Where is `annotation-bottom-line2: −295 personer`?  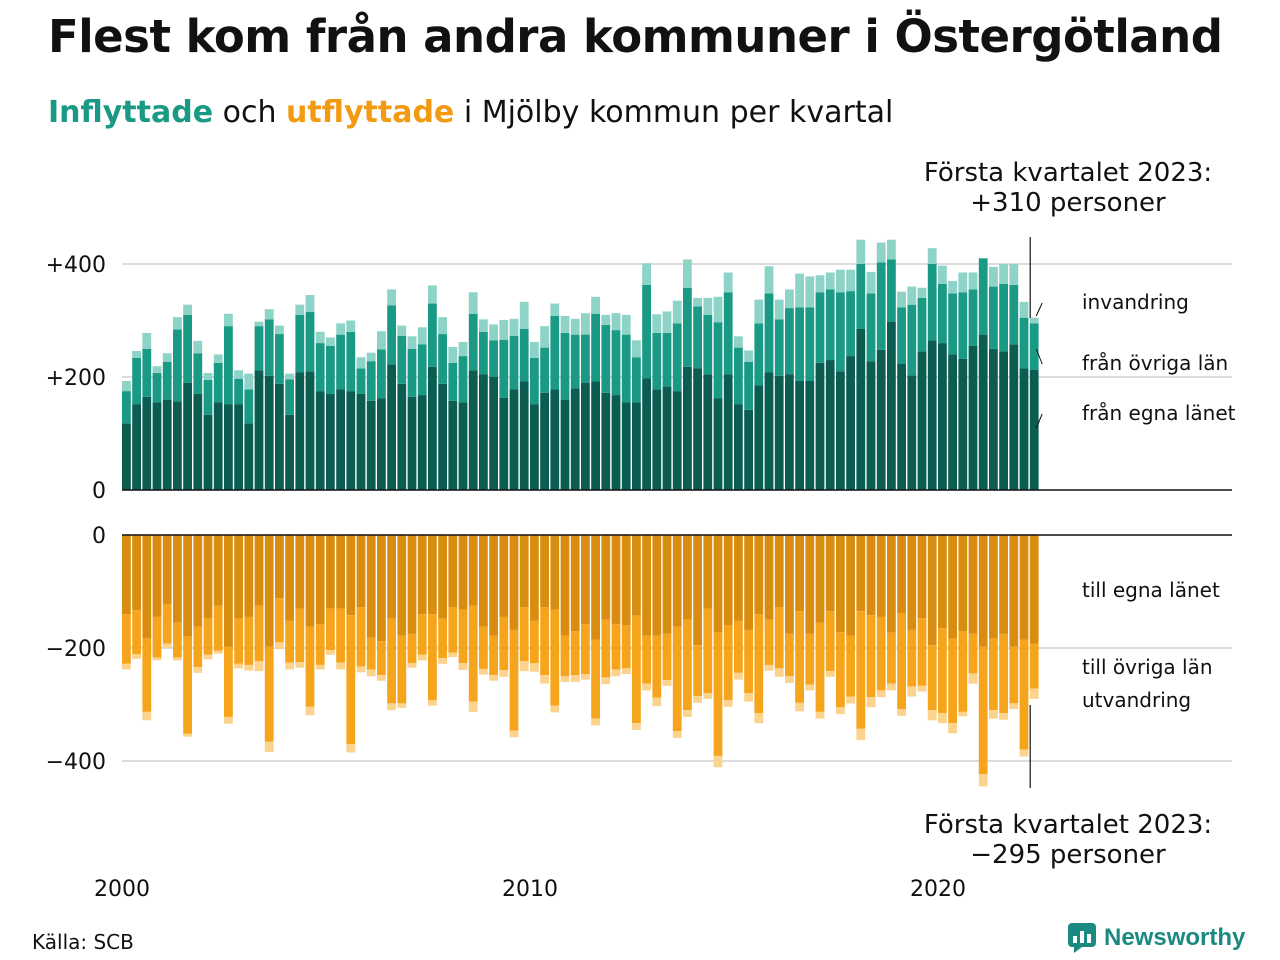
annotation-bottom-line2: −295 personer is located at coordinates (1068, 855).